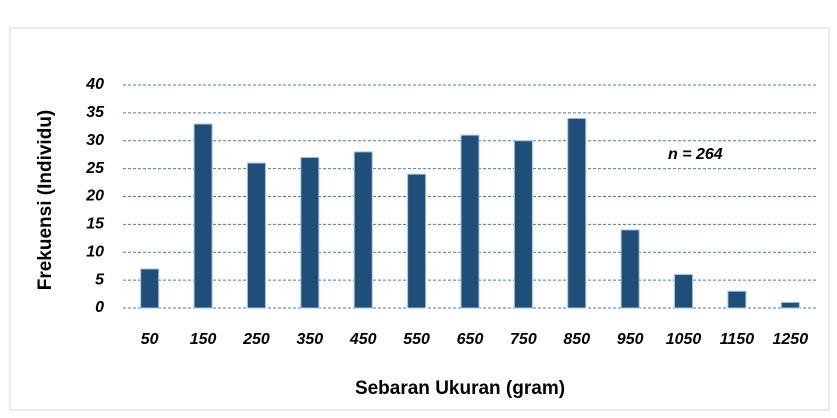  Describe the element at coordinates (363, 339) in the screenshot. I see `x-tick-label: 450` at that location.